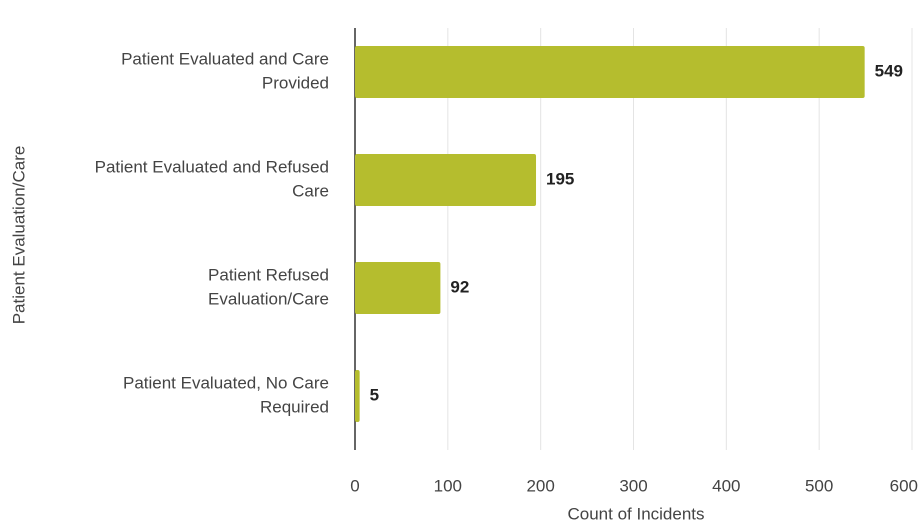 The width and height of the screenshot is (918, 529). What do you see at coordinates (540, 485) in the screenshot?
I see `x-tick-label: 200` at bounding box center [540, 485].